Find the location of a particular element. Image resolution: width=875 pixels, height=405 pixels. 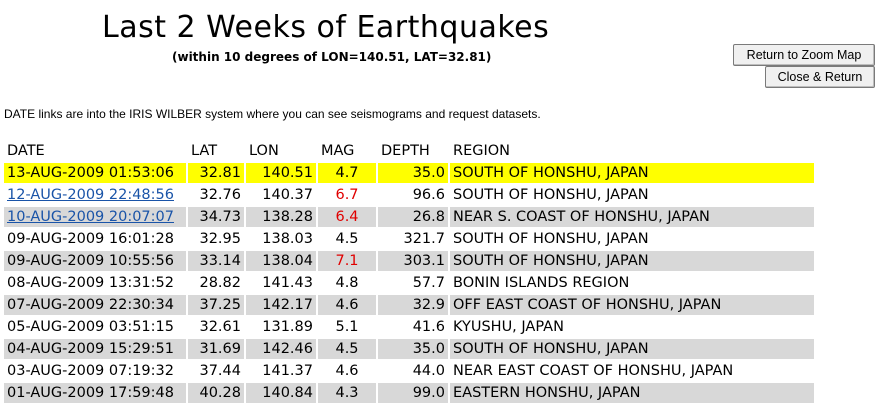

cell-lat: 37.44 is located at coordinates (216, 371).